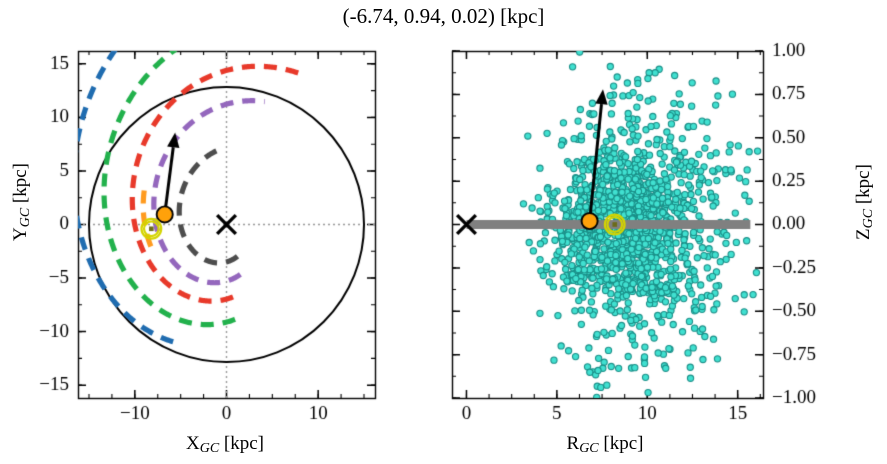 The width and height of the screenshot is (887, 464). What do you see at coordinates (242, 443) in the screenshot?
I see `left-x-label-unit: [kpc]` at bounding box center [242, 443].